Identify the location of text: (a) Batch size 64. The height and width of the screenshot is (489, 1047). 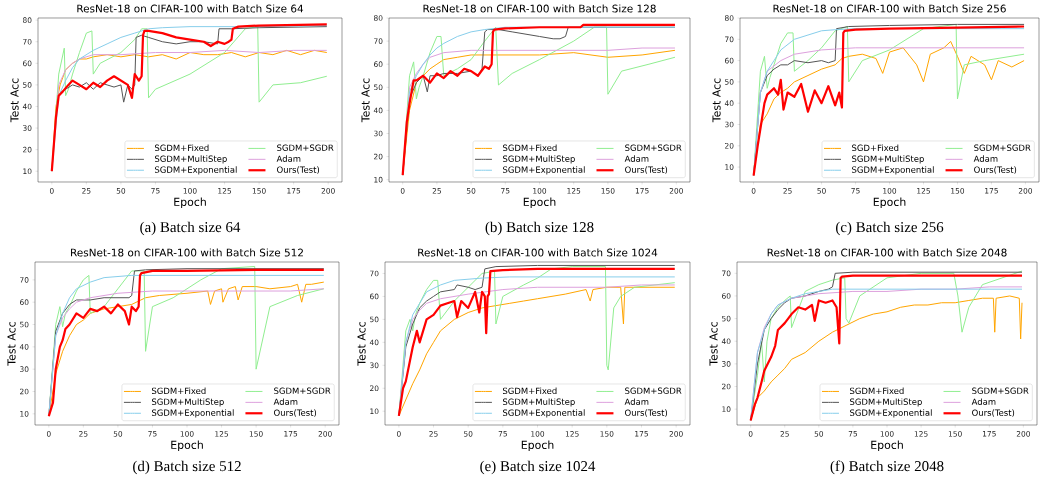
(190, 228).